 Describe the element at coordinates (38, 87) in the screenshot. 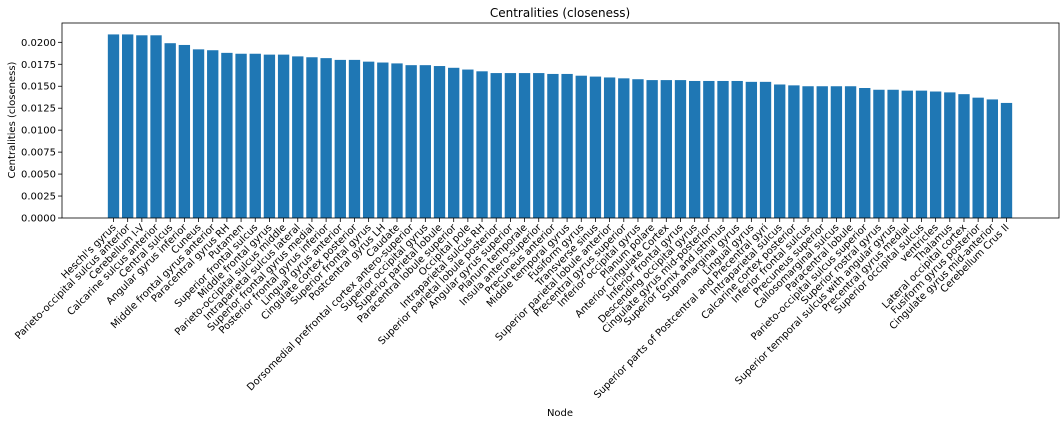

I see `y-tick-label: 0.0150` at that location.